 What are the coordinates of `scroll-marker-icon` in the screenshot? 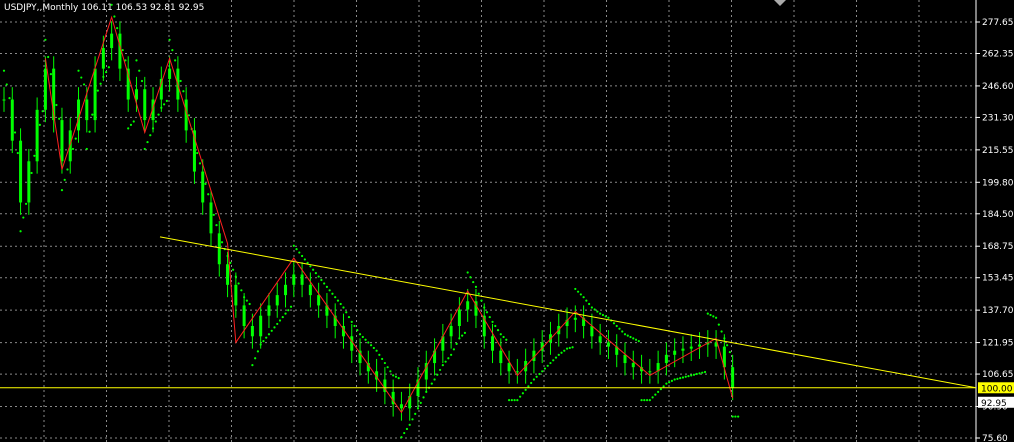 It's located at (780, 3).